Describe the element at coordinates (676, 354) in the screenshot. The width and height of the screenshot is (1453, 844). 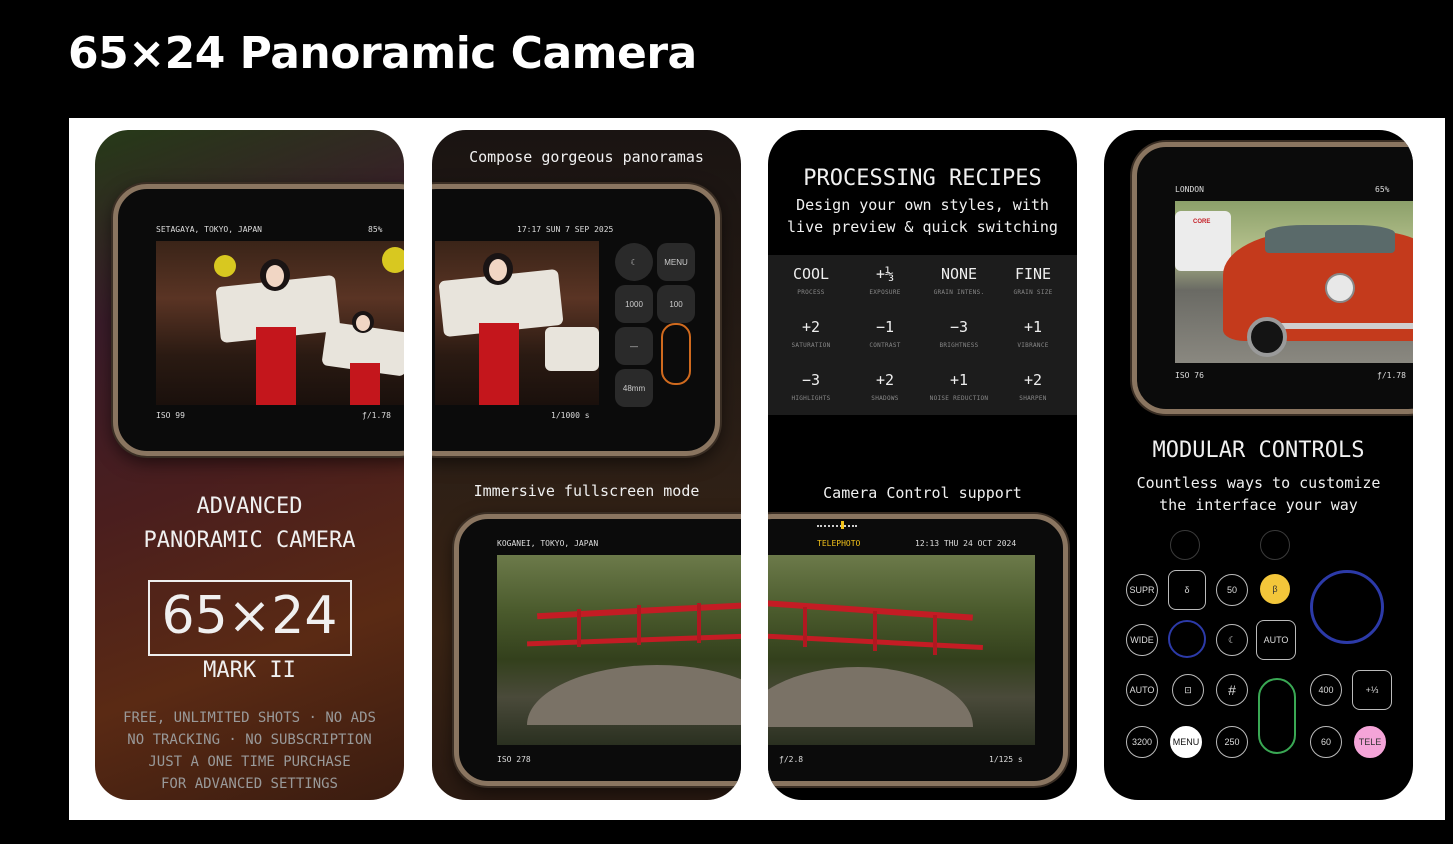
I see `shutter-button` at that location.